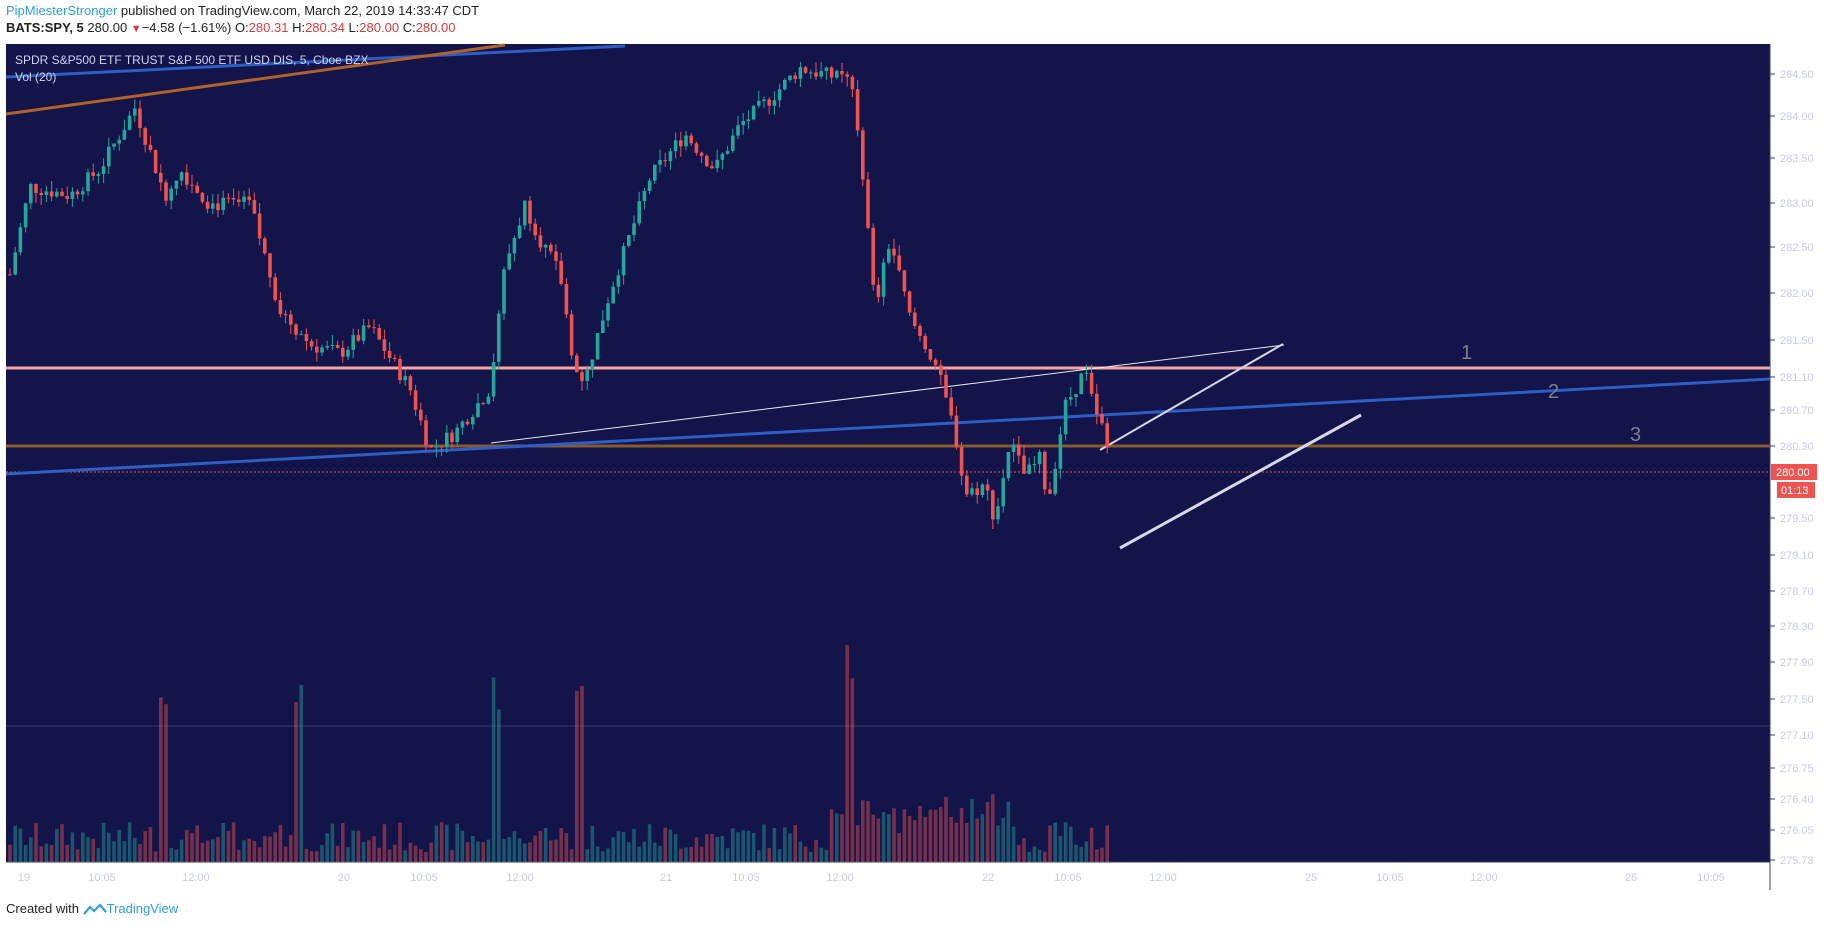 The image size is (1828, 927). What do you see at coordinates (1631, 878) in the screenshot?
I see `time-tick-label: 26` at bounding box center [1631, 878].